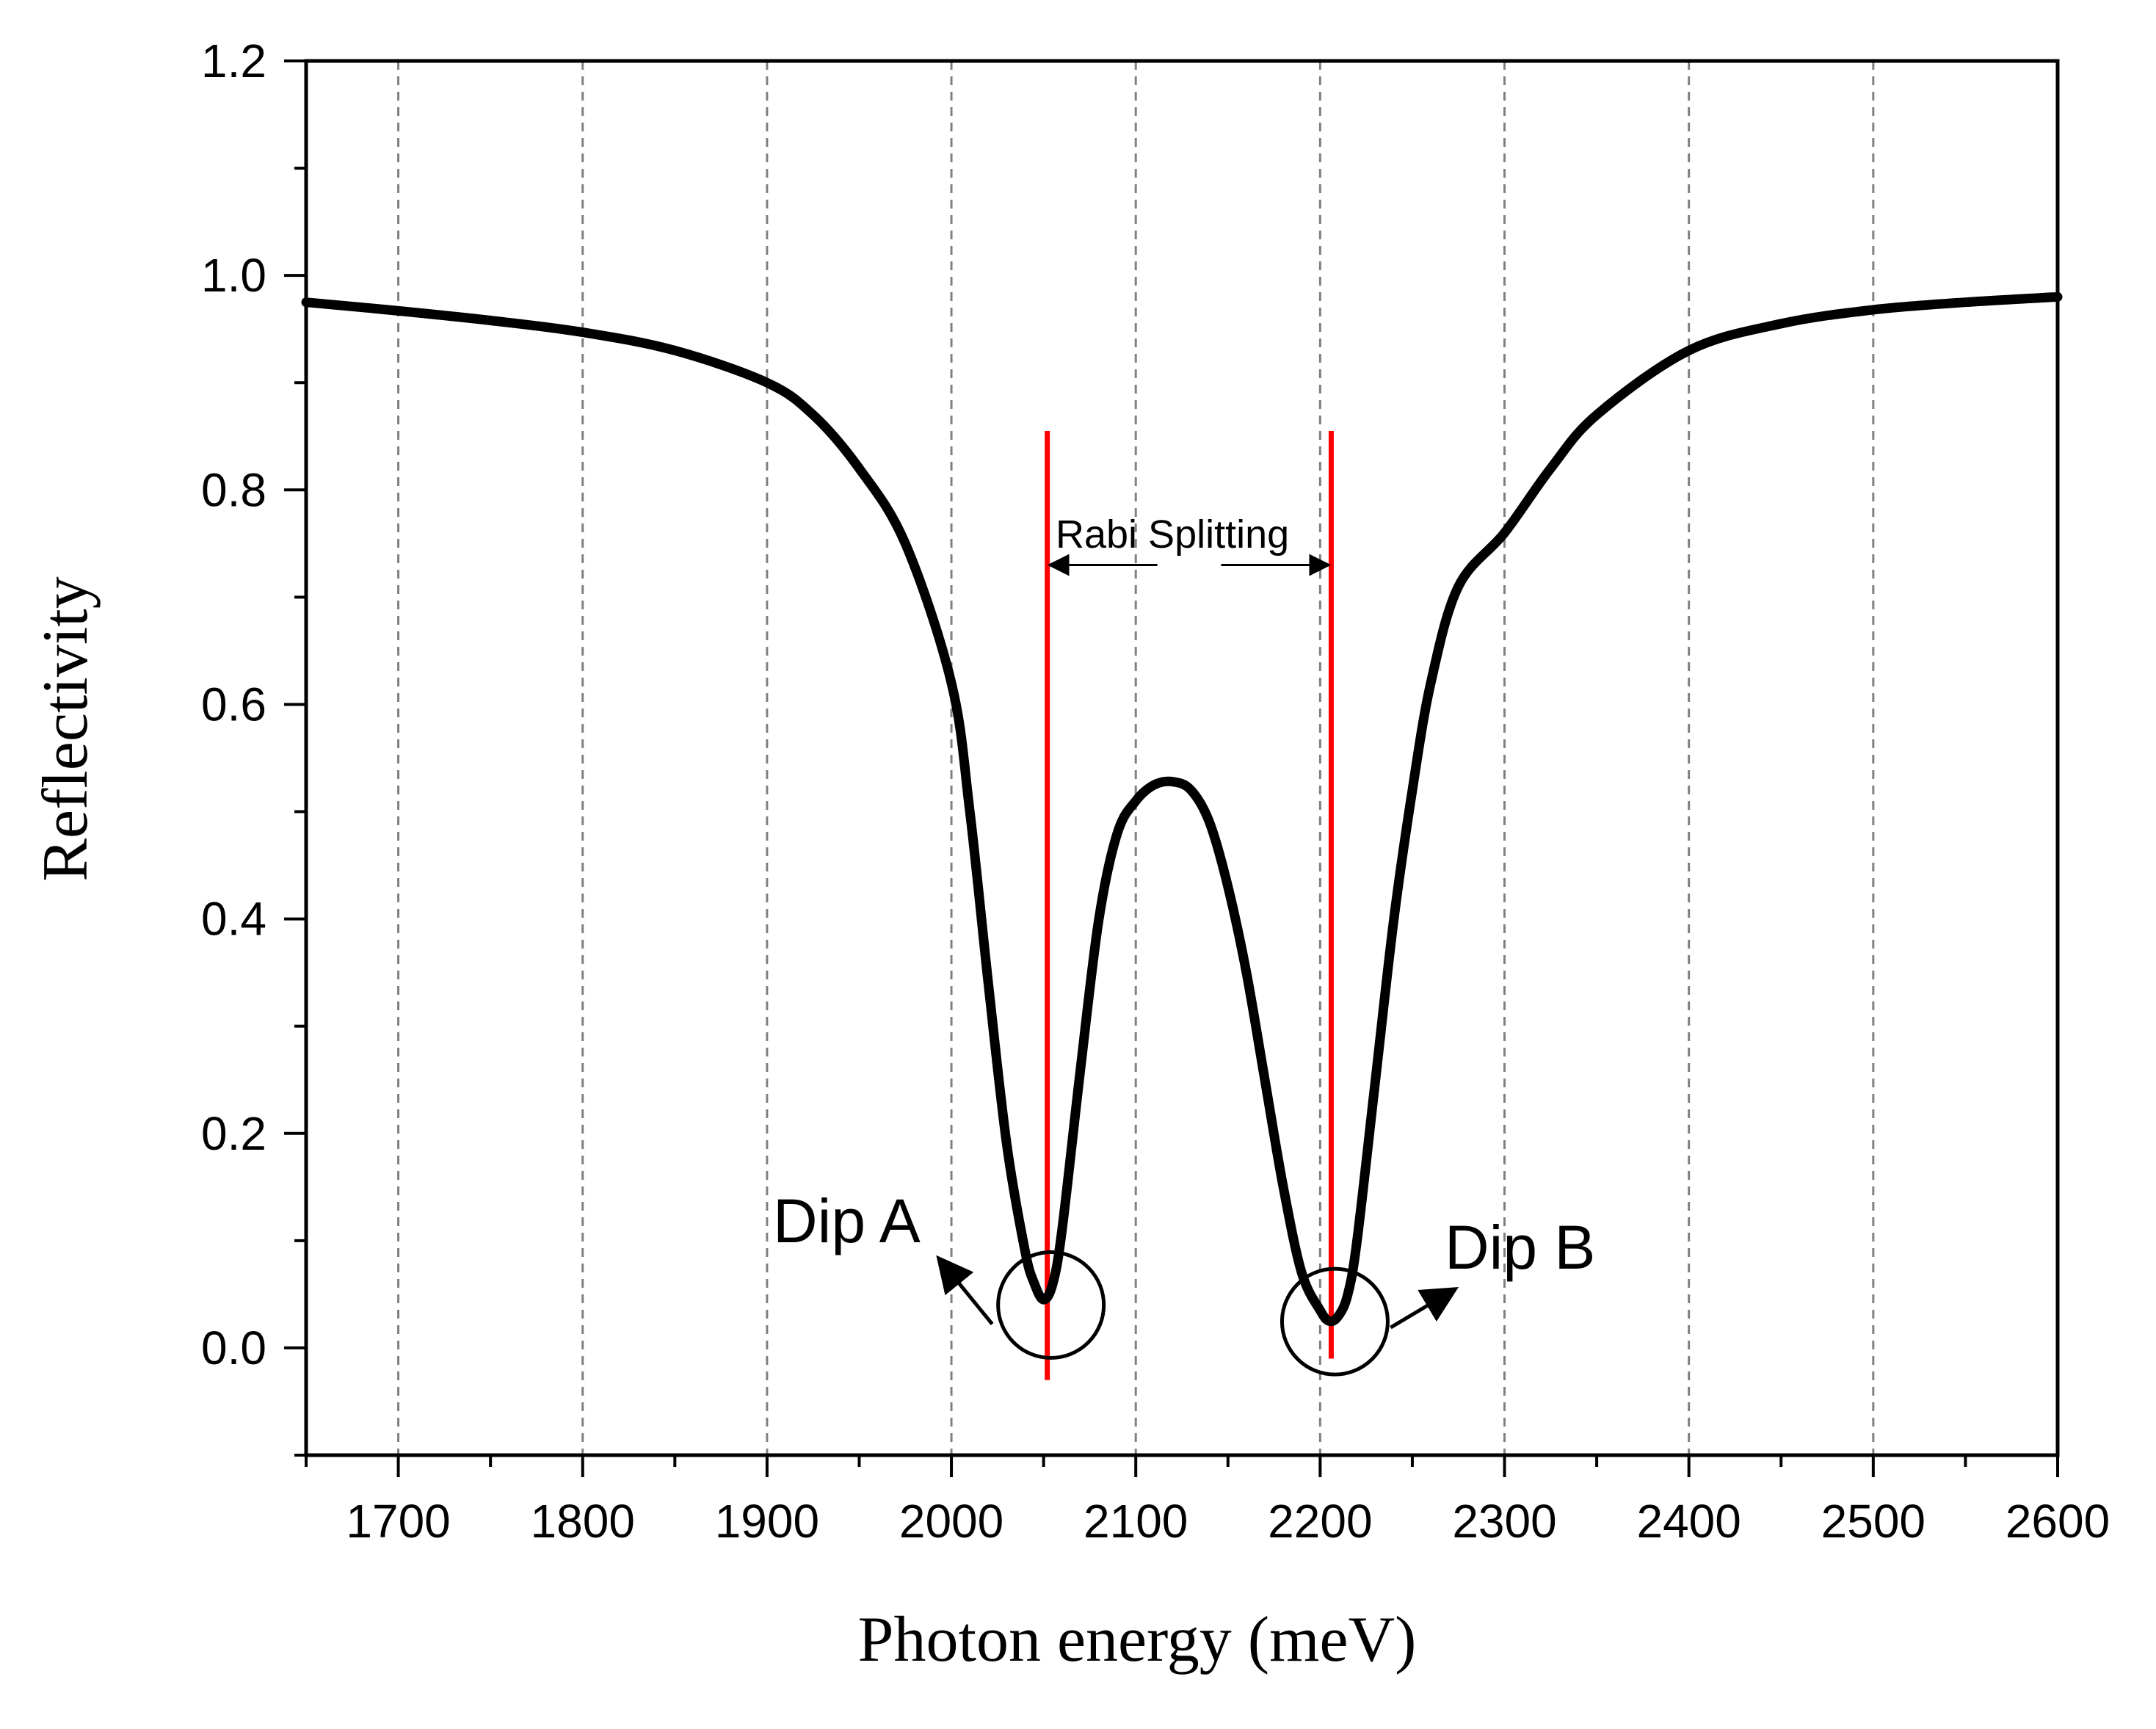  I want to click on y-tick-label-1: 0.2, so click(233, 1133).